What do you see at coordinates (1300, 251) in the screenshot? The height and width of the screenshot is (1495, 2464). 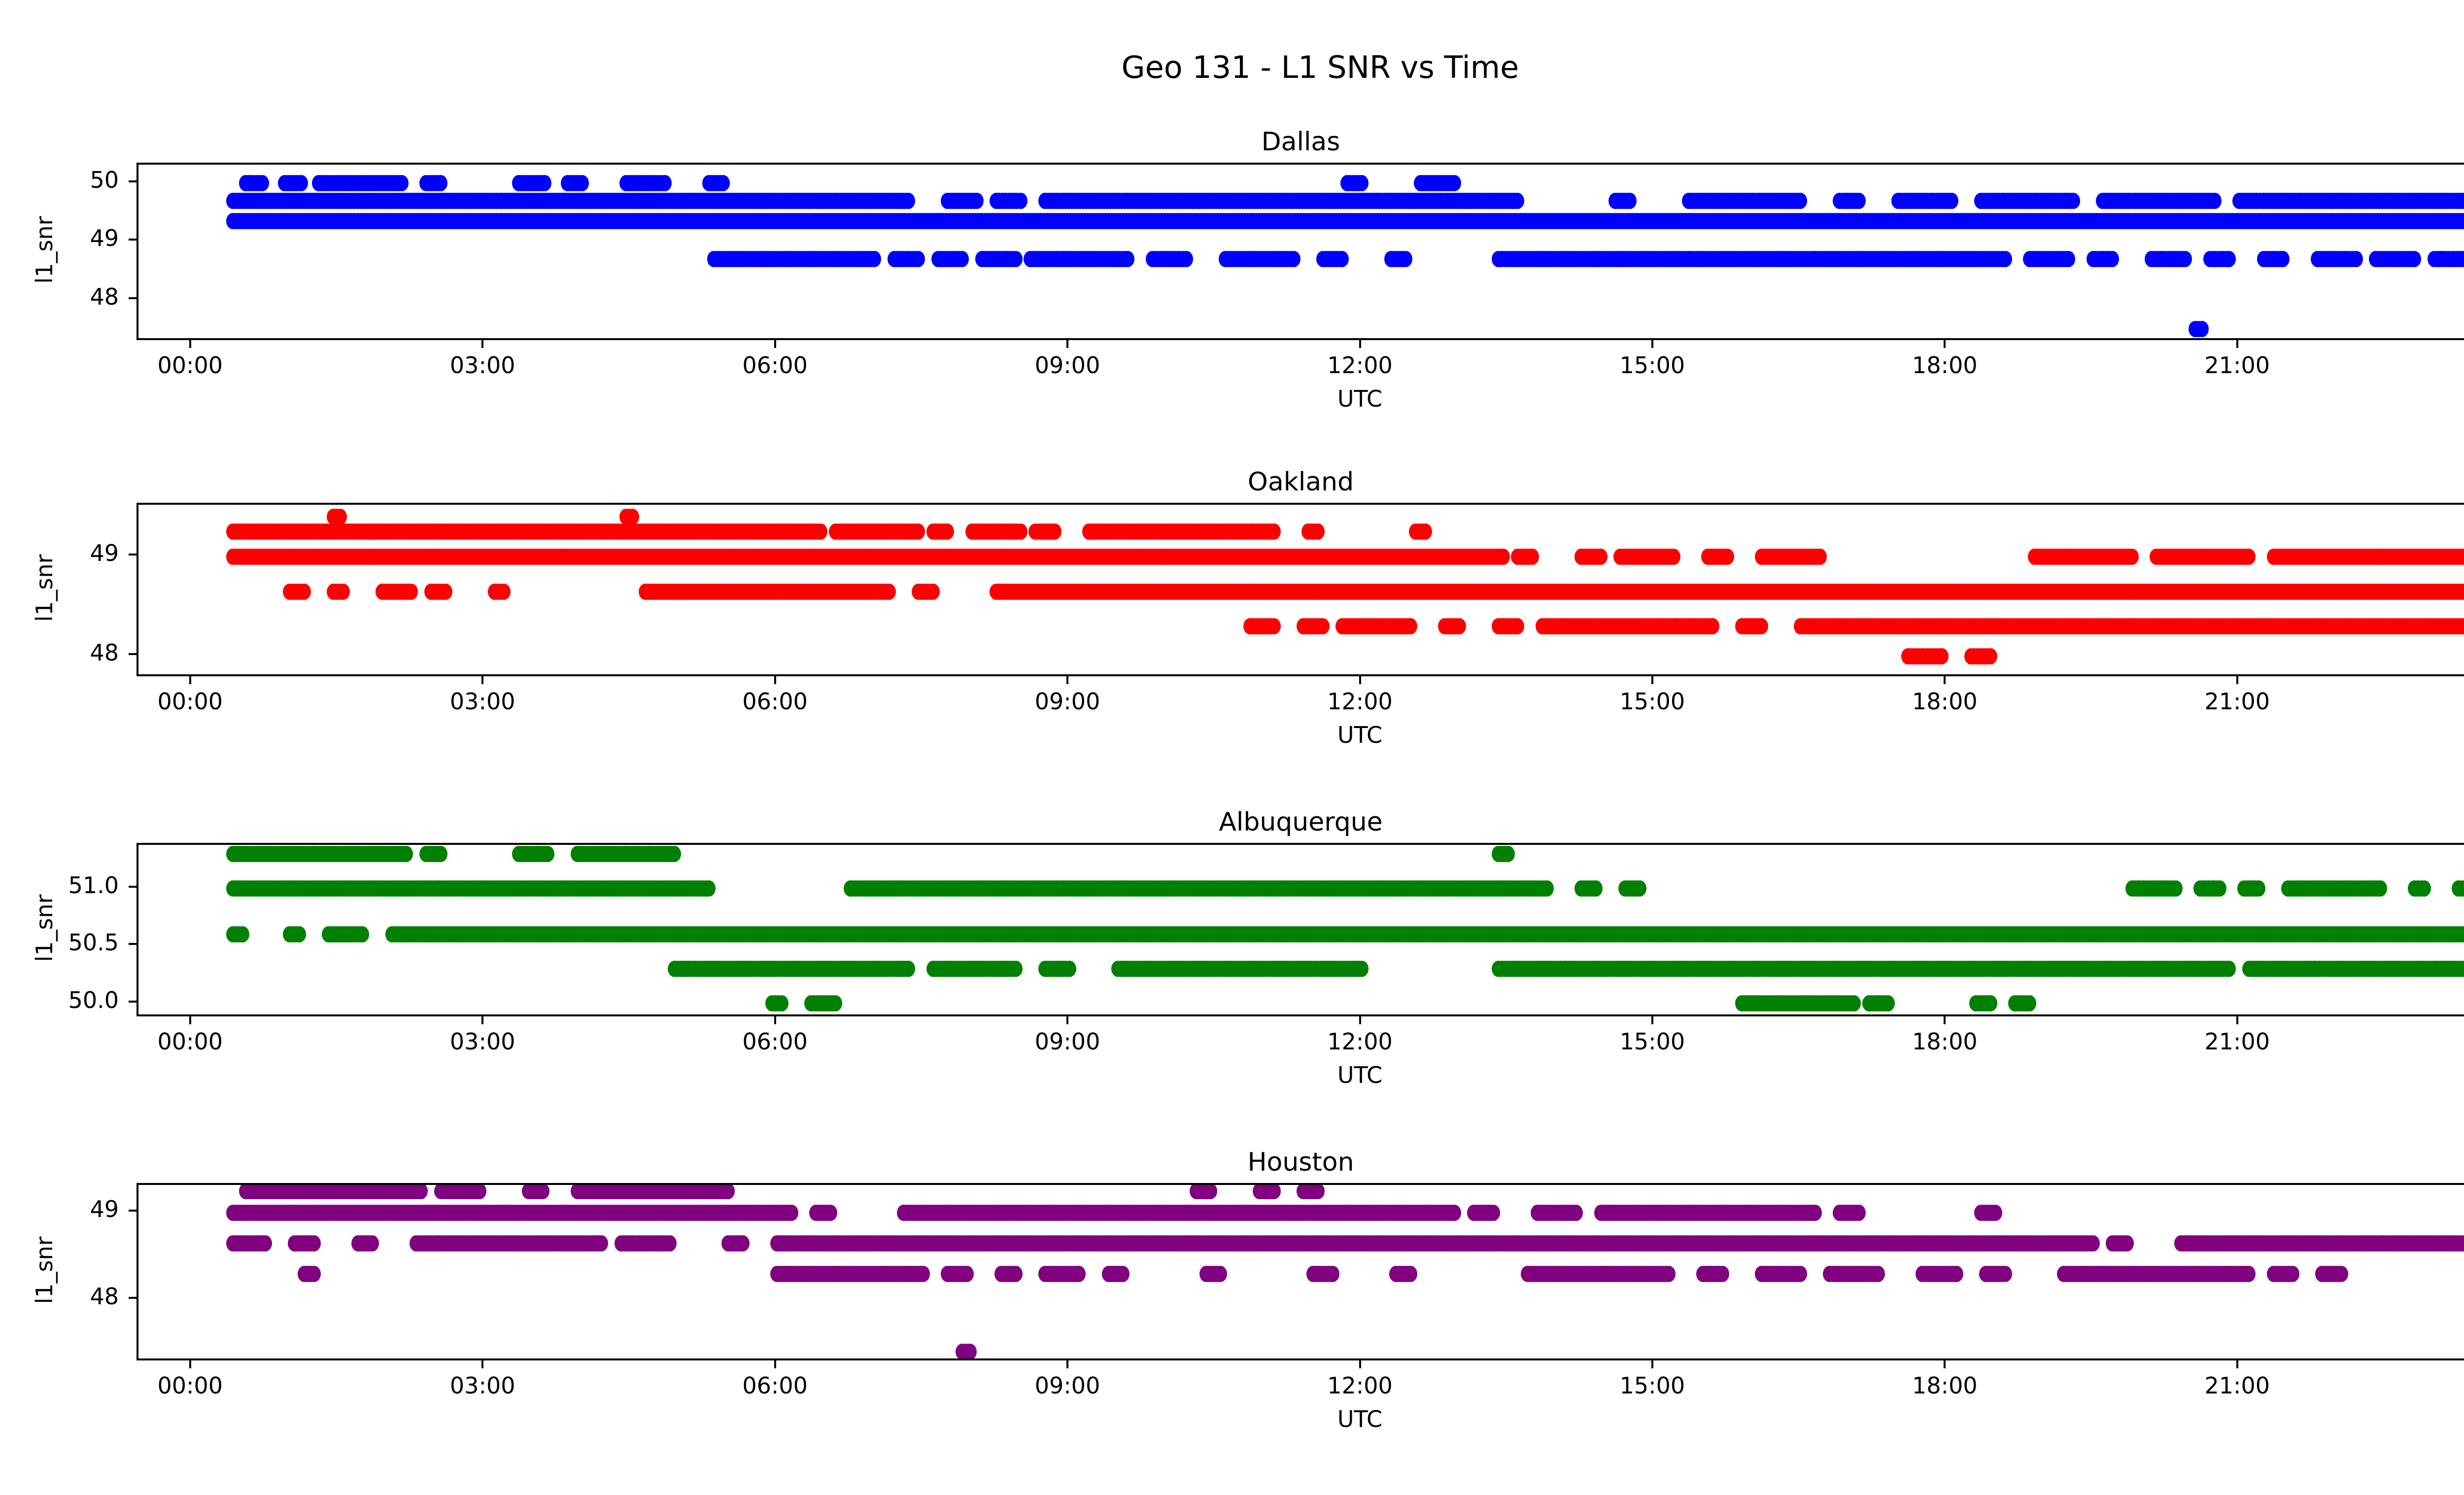 I see `plot-area-dallas` at bounding box center [1300, 251].